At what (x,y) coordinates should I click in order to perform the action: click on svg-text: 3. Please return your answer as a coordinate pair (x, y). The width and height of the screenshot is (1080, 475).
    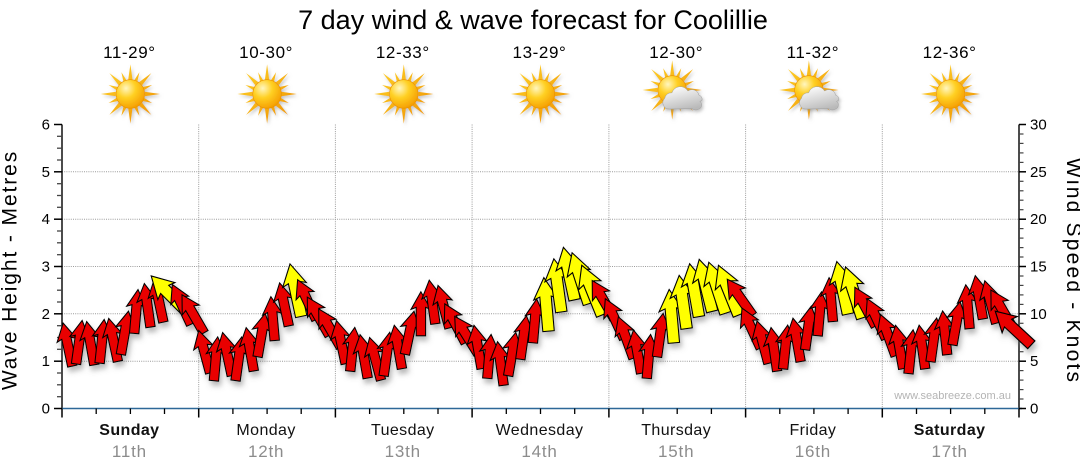
    Looking at the image, I should click on (46, 267).